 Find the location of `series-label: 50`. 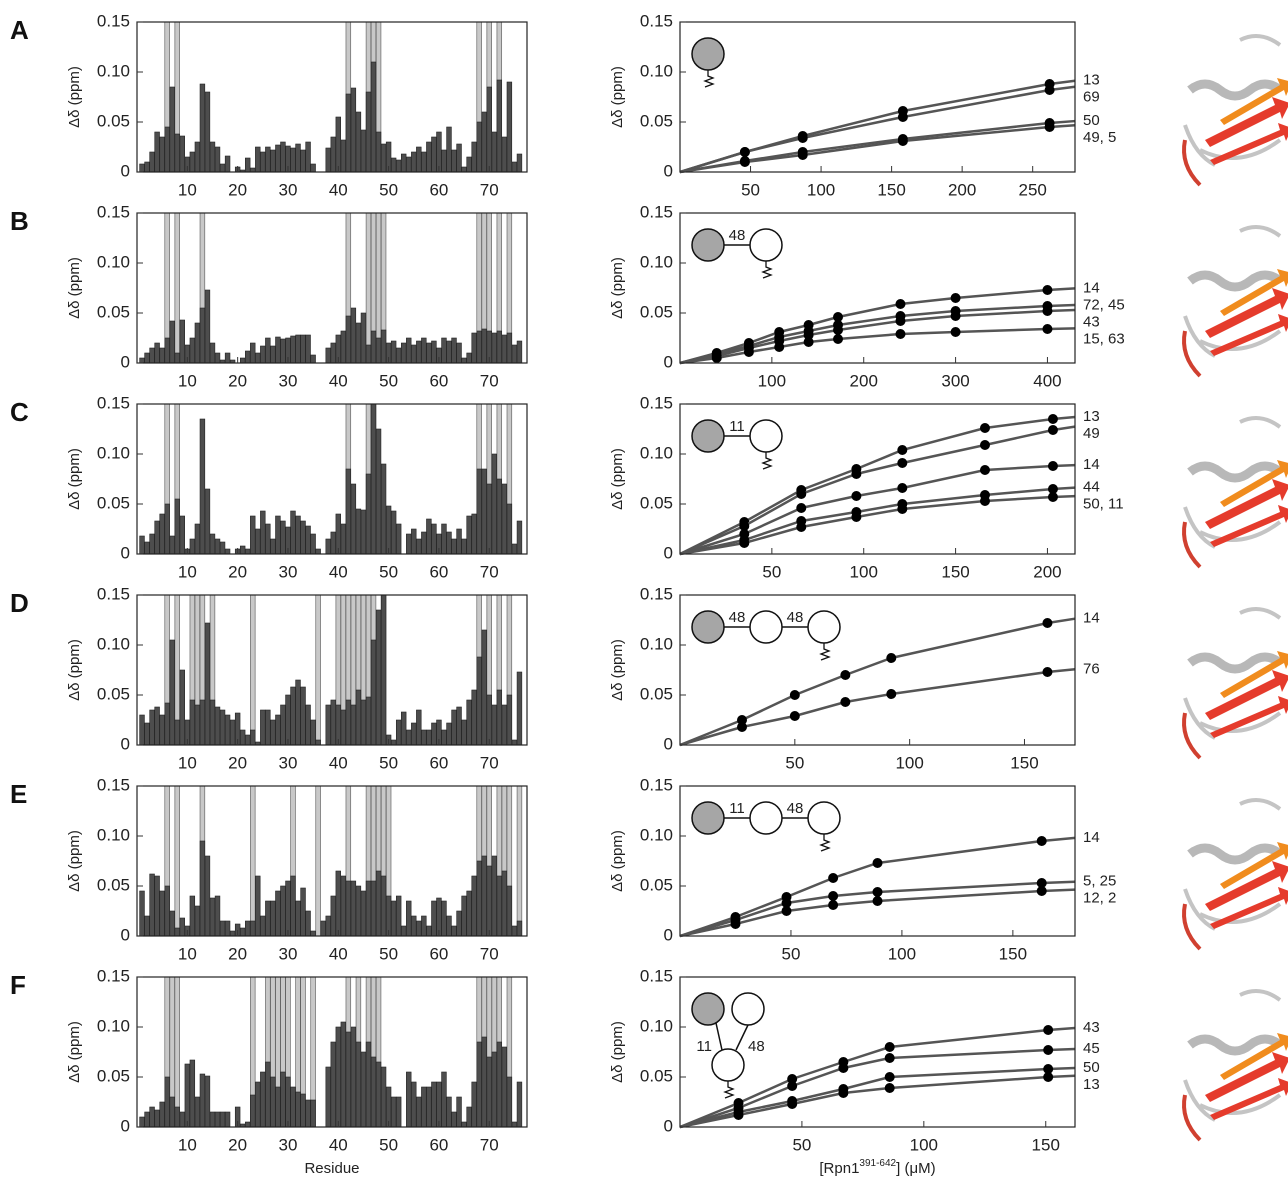

series-label: 50 is located at coordinates (1091, 1067).